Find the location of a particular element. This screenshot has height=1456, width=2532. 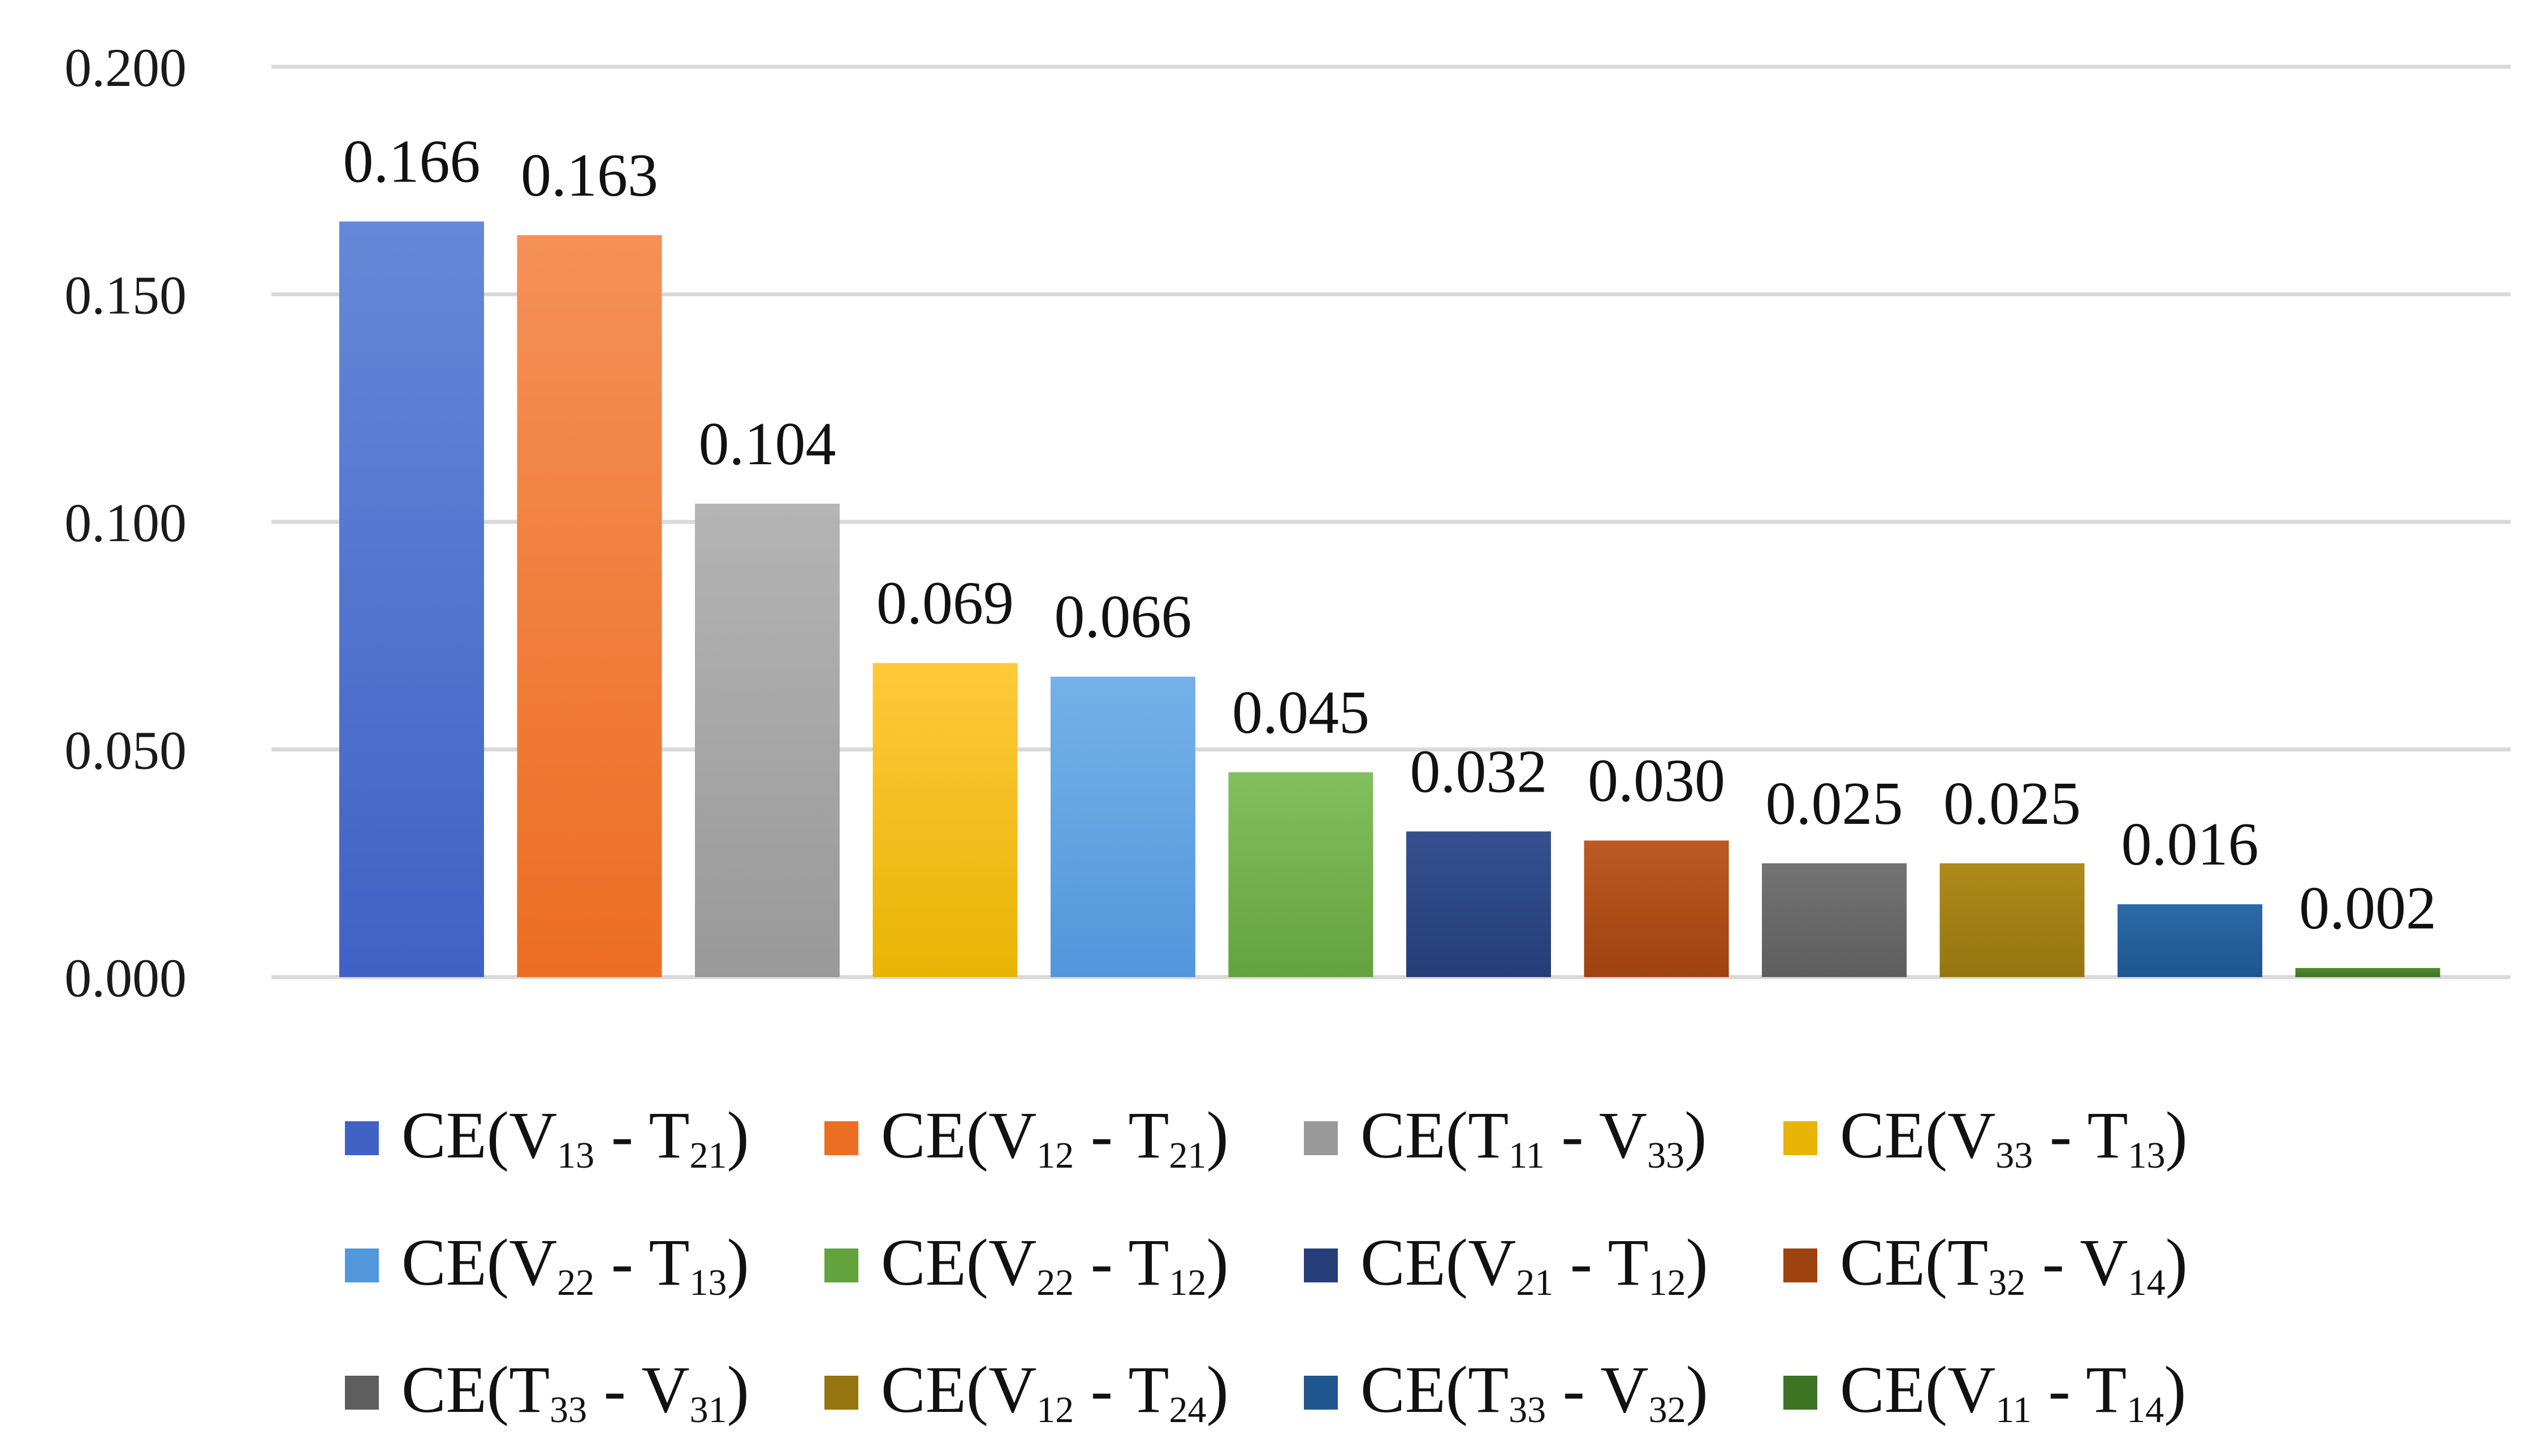

legend-item: CE(V11 - T14) is located at coordinates (2023, 1392).